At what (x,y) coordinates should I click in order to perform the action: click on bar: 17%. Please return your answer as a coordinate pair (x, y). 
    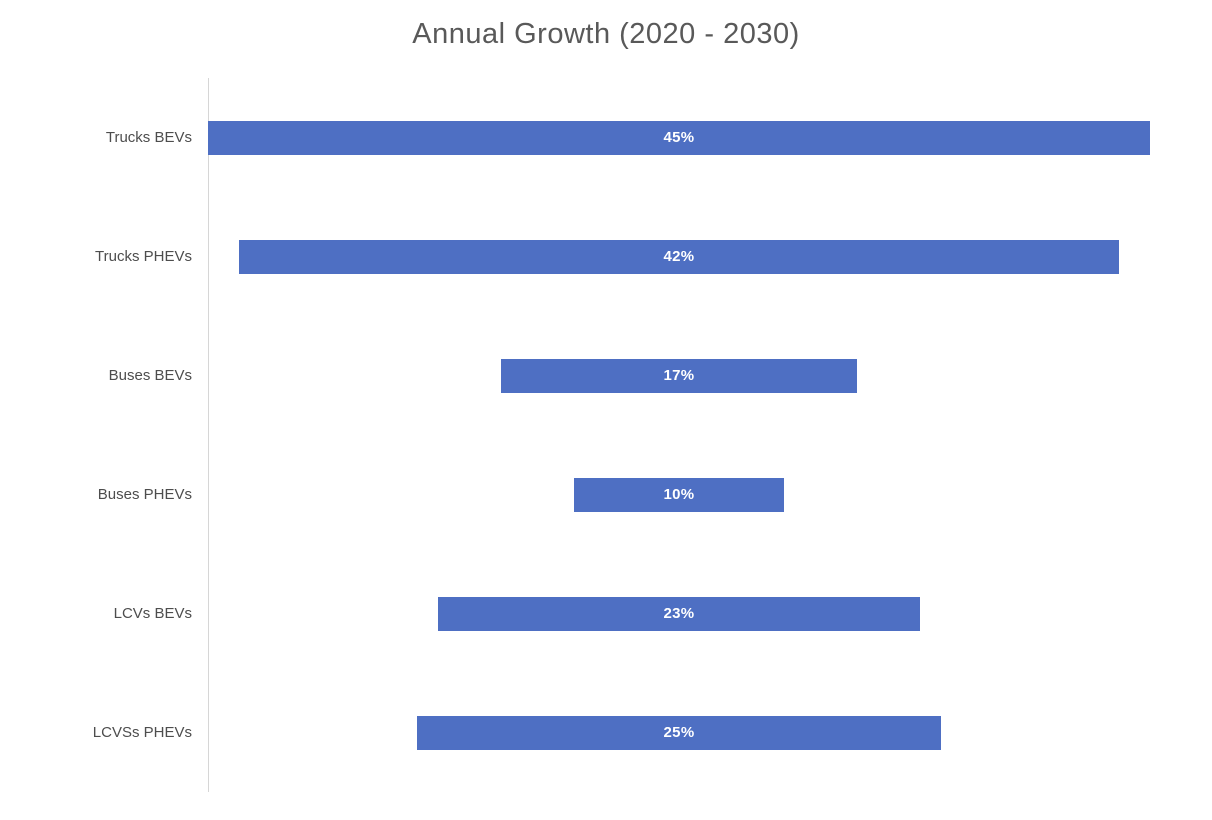
    Looking at the image, I should click on (679, 375).